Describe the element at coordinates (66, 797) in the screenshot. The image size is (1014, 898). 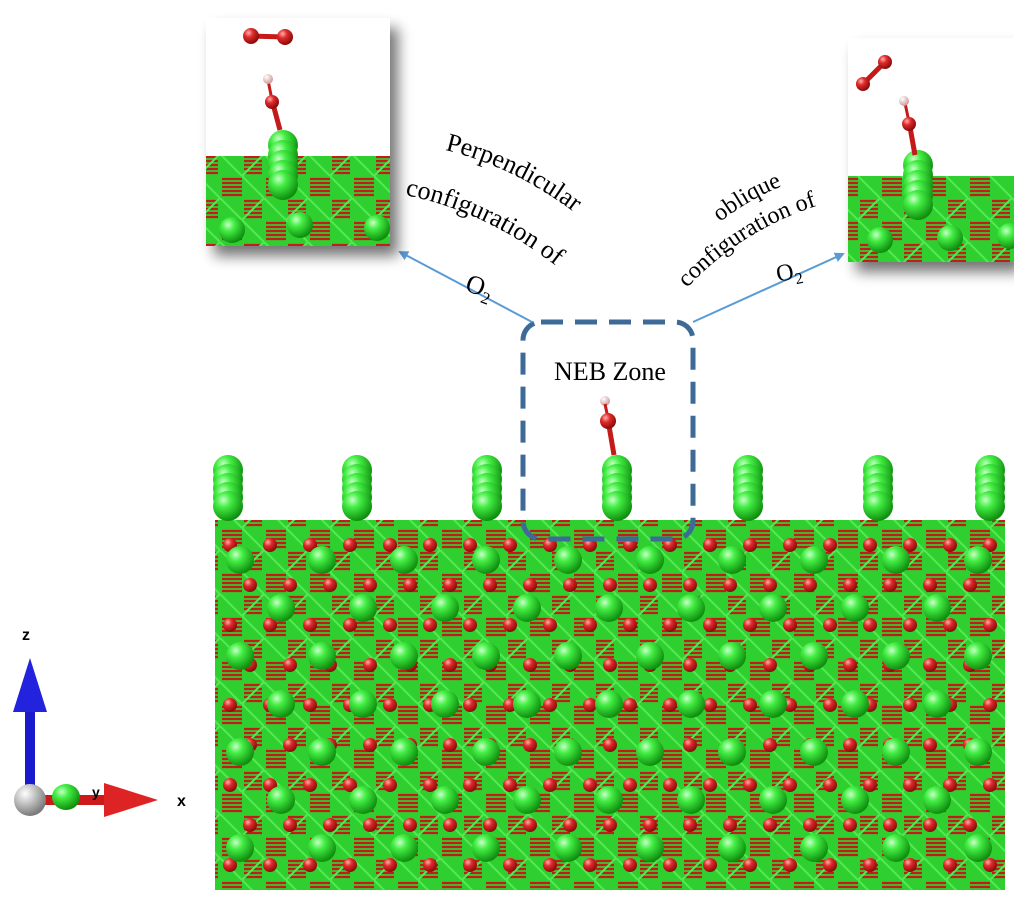
I see `y-axis-marker` at that location.